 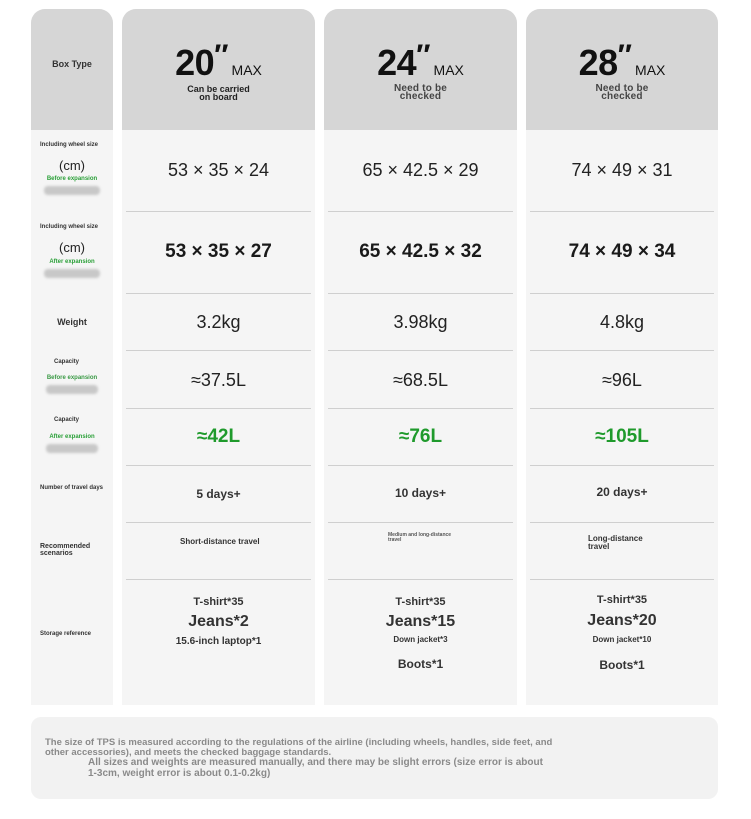 What do you see at coordinates (195, 62) in the screenshot?
I see `size-number: 20` at bounding box center [195, 62].